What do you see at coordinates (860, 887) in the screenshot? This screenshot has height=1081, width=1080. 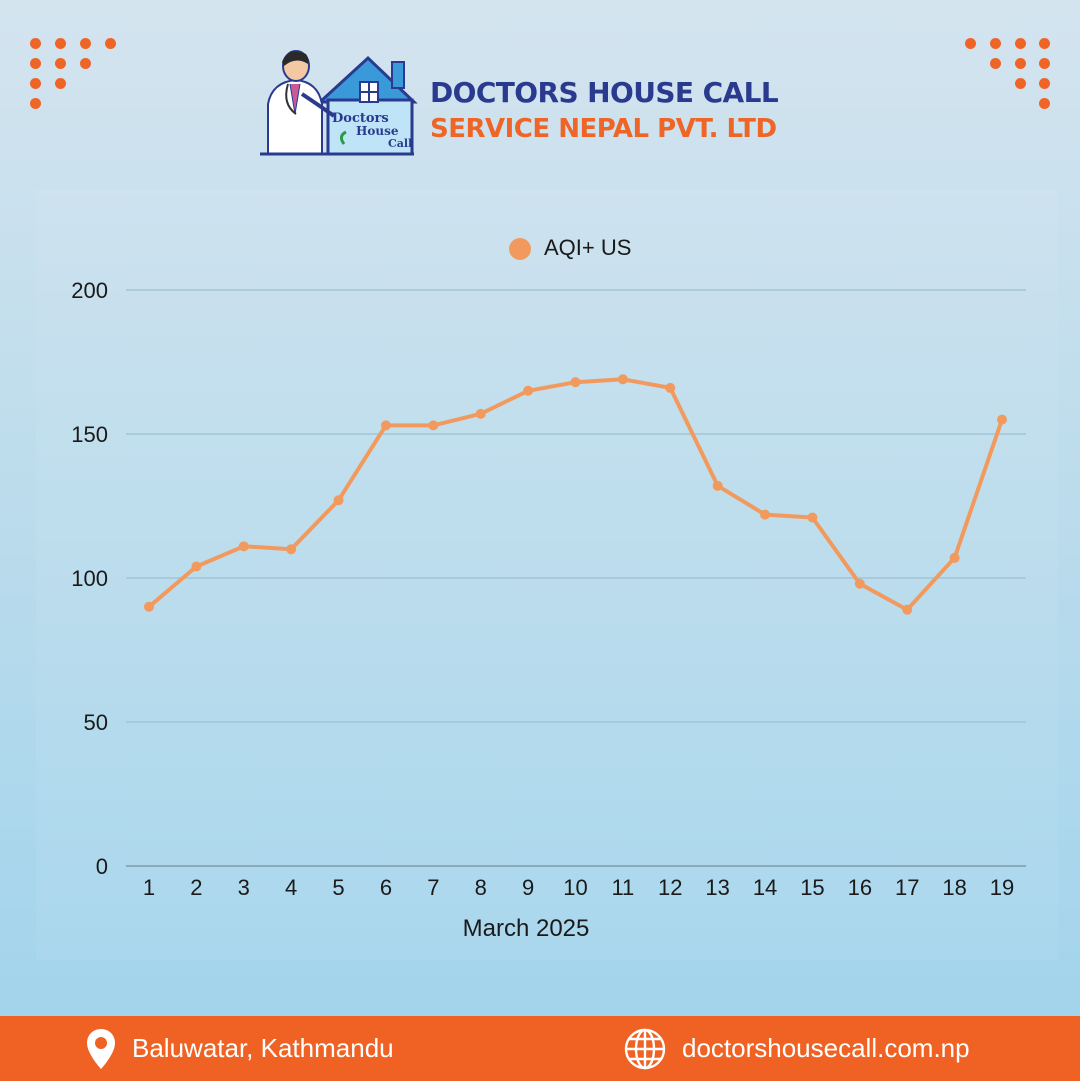 I see `x-tick-label: 16` at bounding box center [860, 887].